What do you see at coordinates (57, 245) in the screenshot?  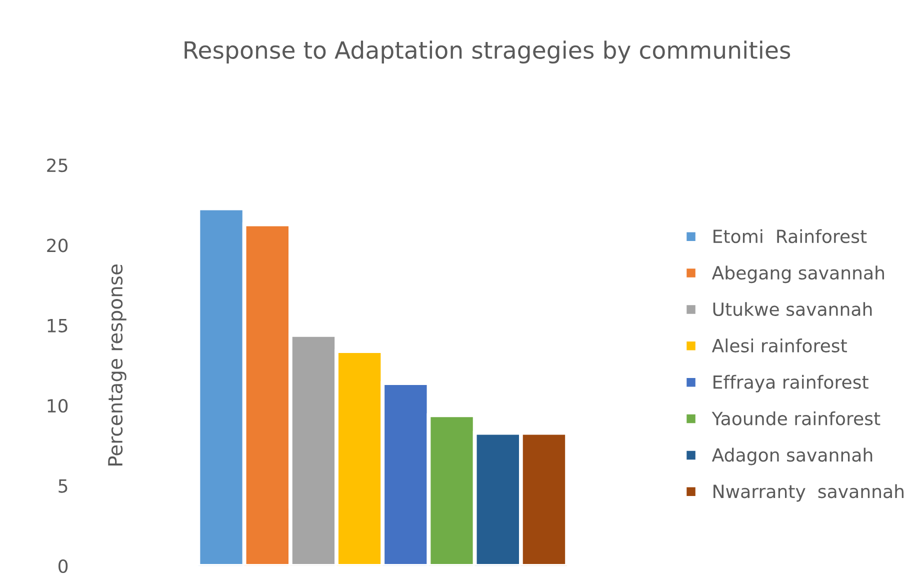 I see `y-tick-label: 20` at bounding box center [57, 245].